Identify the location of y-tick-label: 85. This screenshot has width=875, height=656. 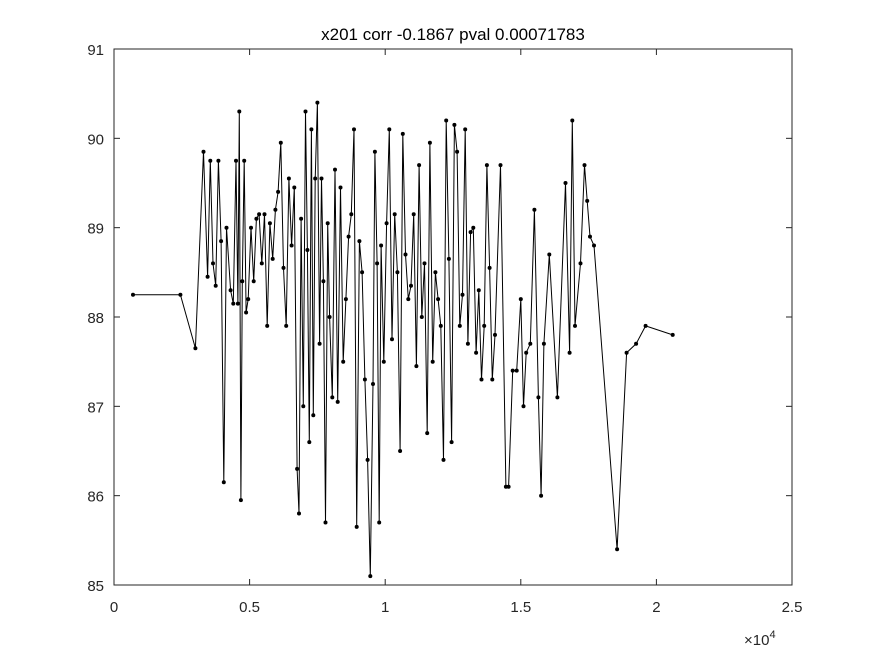
(95, 586).